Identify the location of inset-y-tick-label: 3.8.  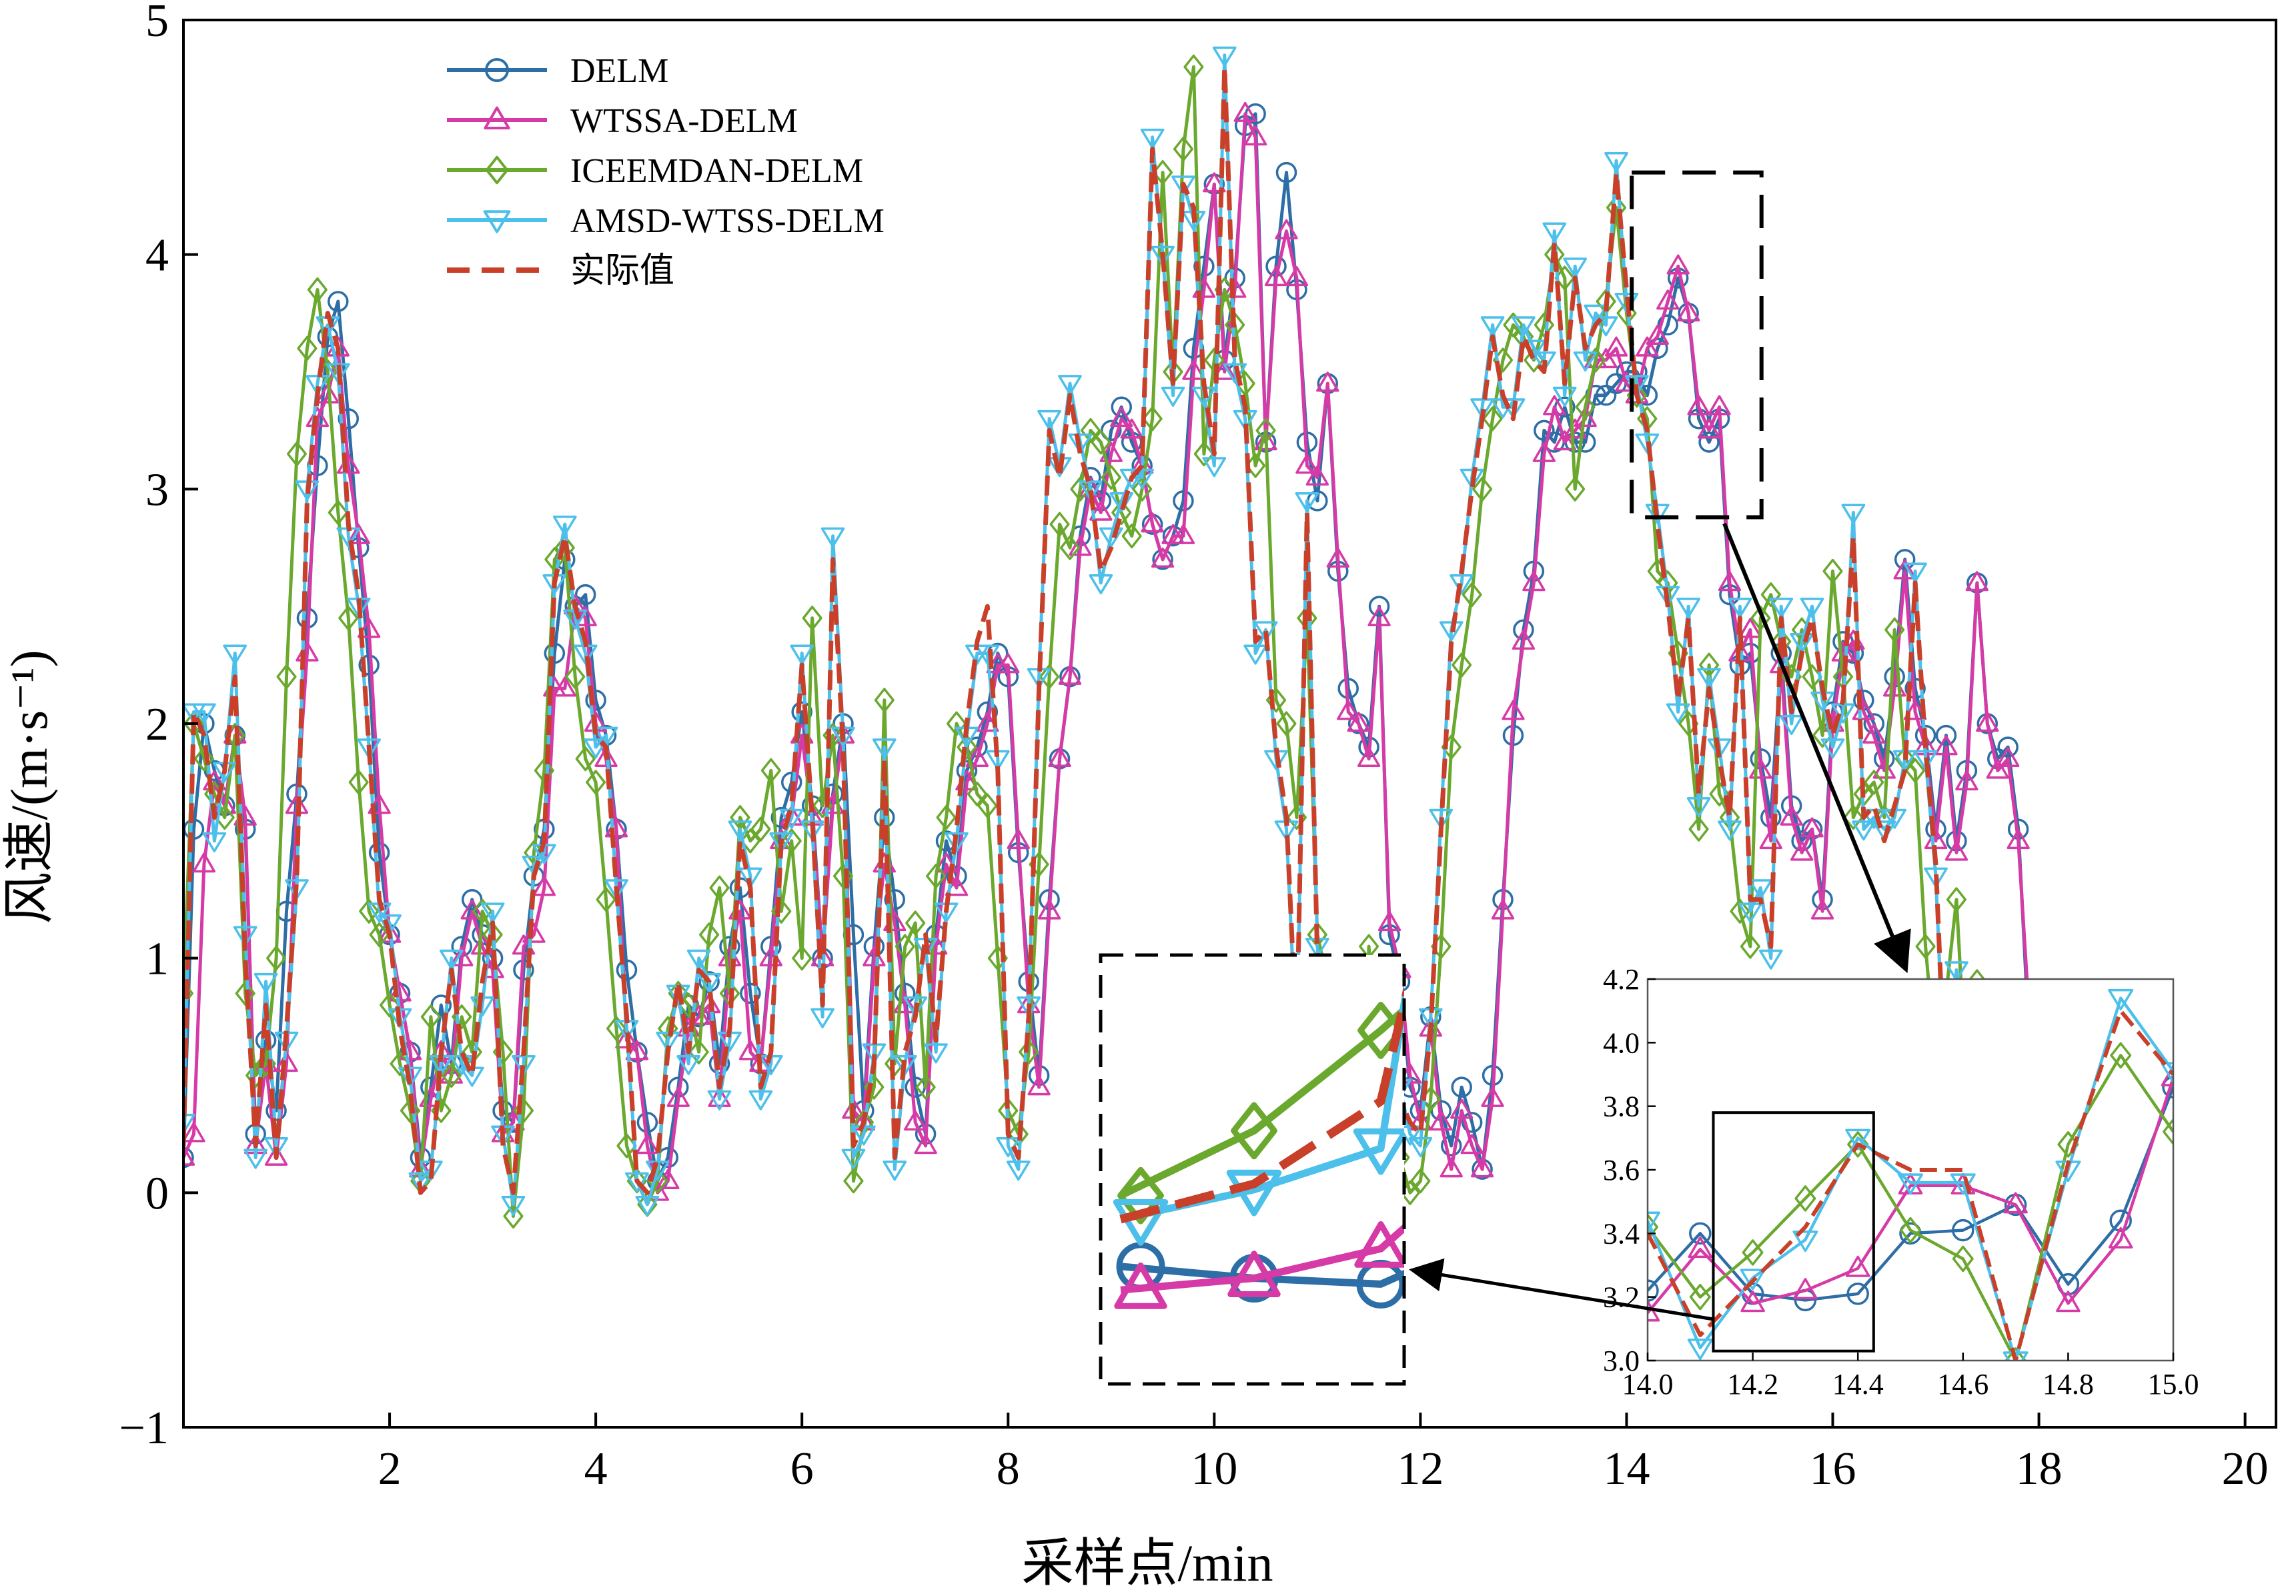
(1621, 1106).